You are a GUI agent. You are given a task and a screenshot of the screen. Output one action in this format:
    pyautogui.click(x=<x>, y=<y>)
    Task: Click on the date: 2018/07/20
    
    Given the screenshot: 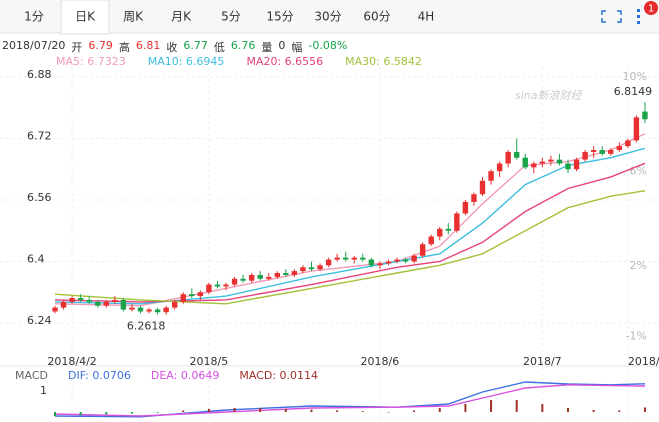 What is the action you would take?
    pyautogui.click(x=34, y=45)
    